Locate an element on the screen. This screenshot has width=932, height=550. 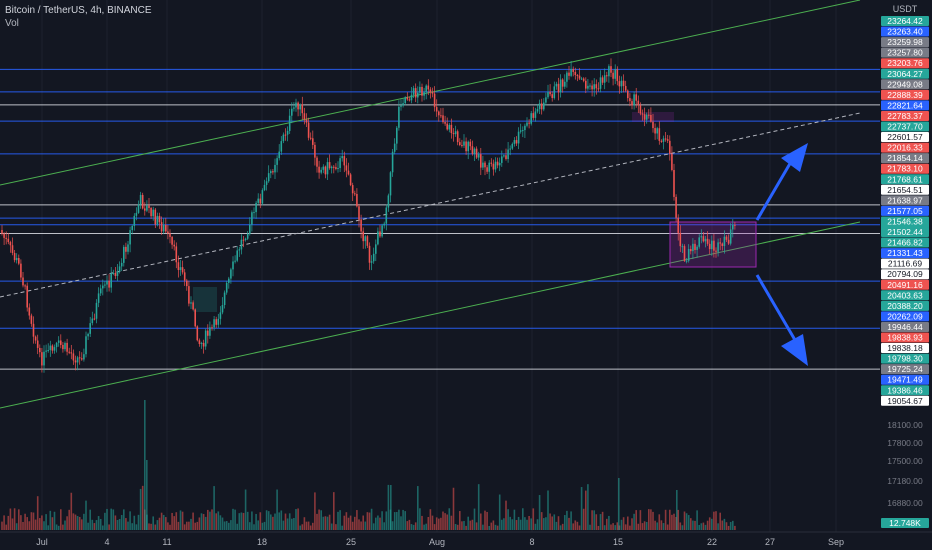
price-label: 20262.09 is located at coordinates (905, 316).